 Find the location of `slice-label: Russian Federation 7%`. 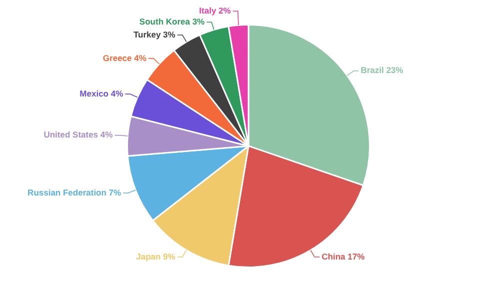

slice-label: Russian Federation 7% is located at coordinates (75, 192).